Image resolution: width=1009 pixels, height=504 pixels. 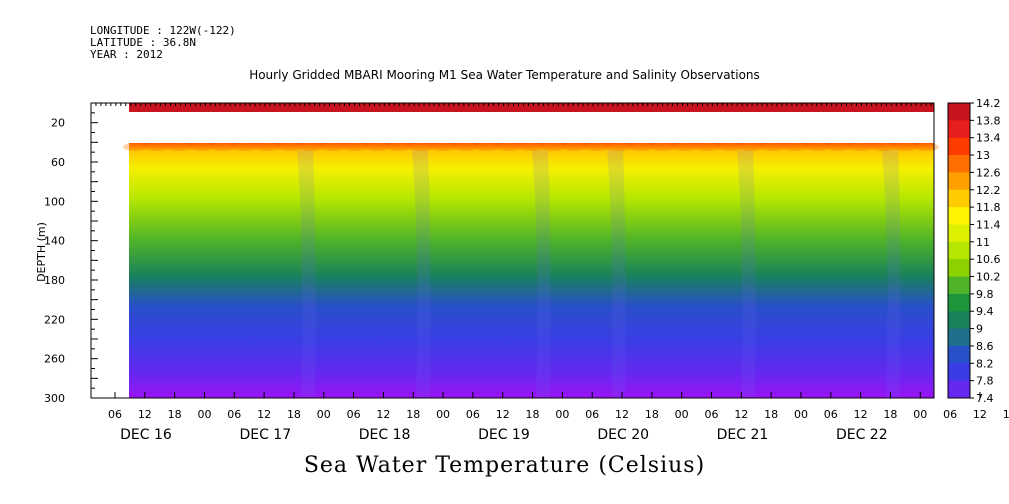 I want to click on y-tick-label: 60, so click(x=58, y=162).